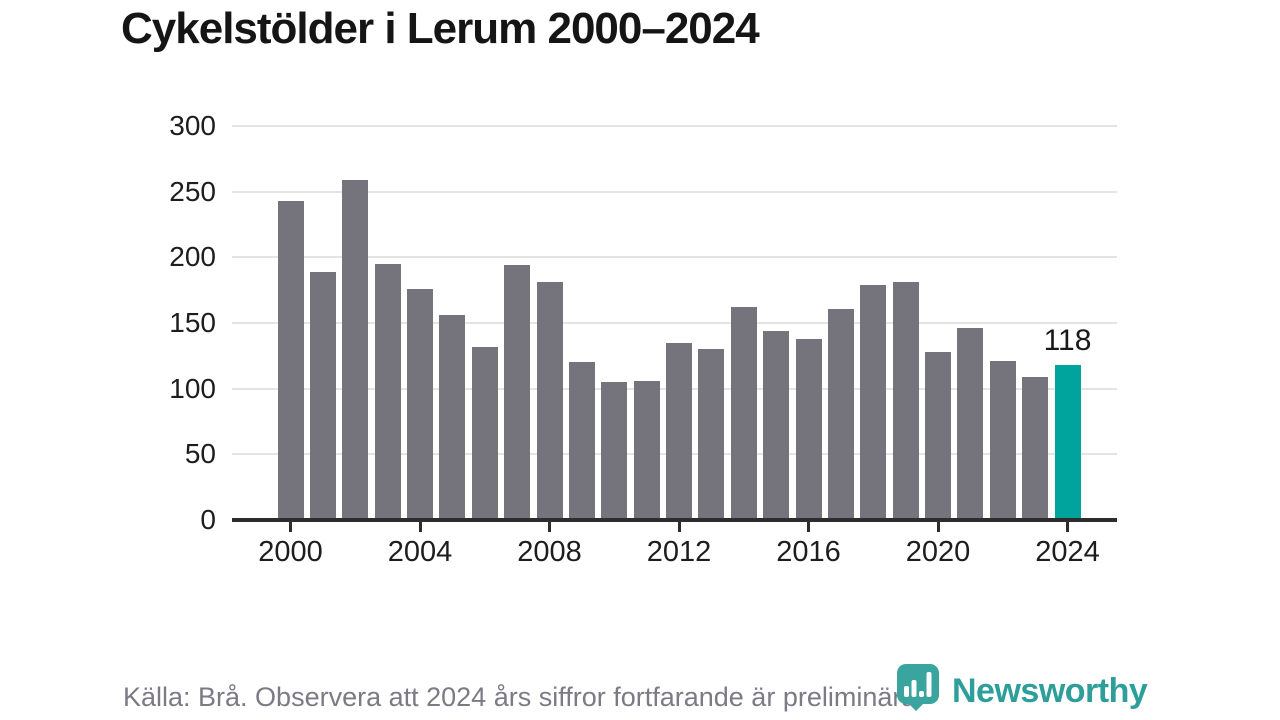 The height and width of the screenshot is (720, 1280). Describe the element at coordinates (1067, 442) in the screenshot. I see `bar-2024` at that location.